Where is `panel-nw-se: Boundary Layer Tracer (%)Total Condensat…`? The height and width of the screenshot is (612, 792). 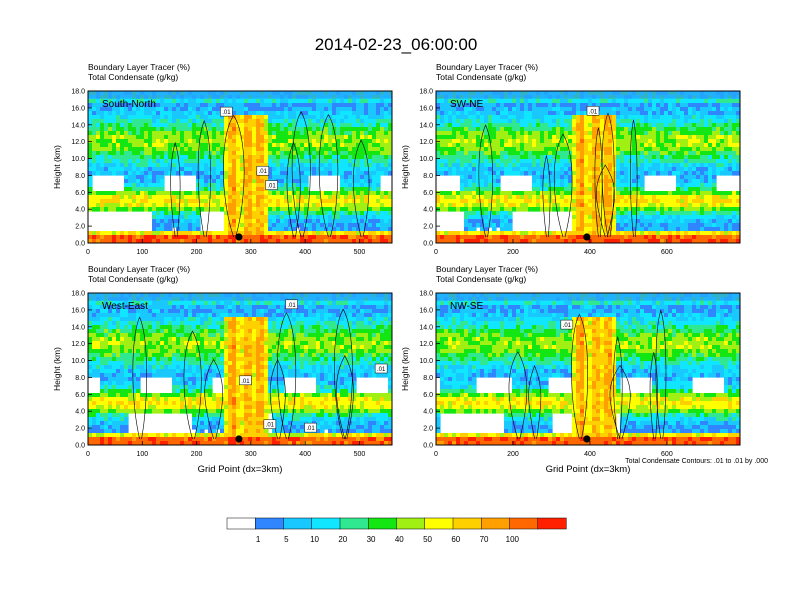 panel-nw-se: Boundary Layer Tracer (%)Total Condensat… is located at coordinates (570, 369).